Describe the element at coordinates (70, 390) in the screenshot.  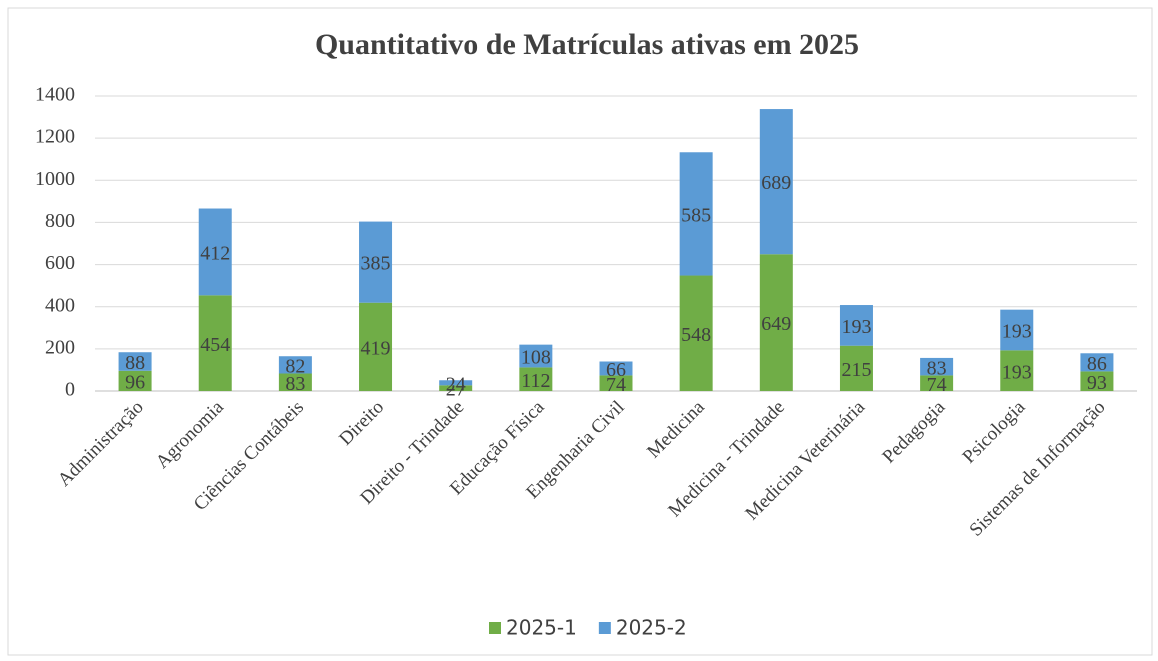
I see `y-tick-label: 0` at that location.